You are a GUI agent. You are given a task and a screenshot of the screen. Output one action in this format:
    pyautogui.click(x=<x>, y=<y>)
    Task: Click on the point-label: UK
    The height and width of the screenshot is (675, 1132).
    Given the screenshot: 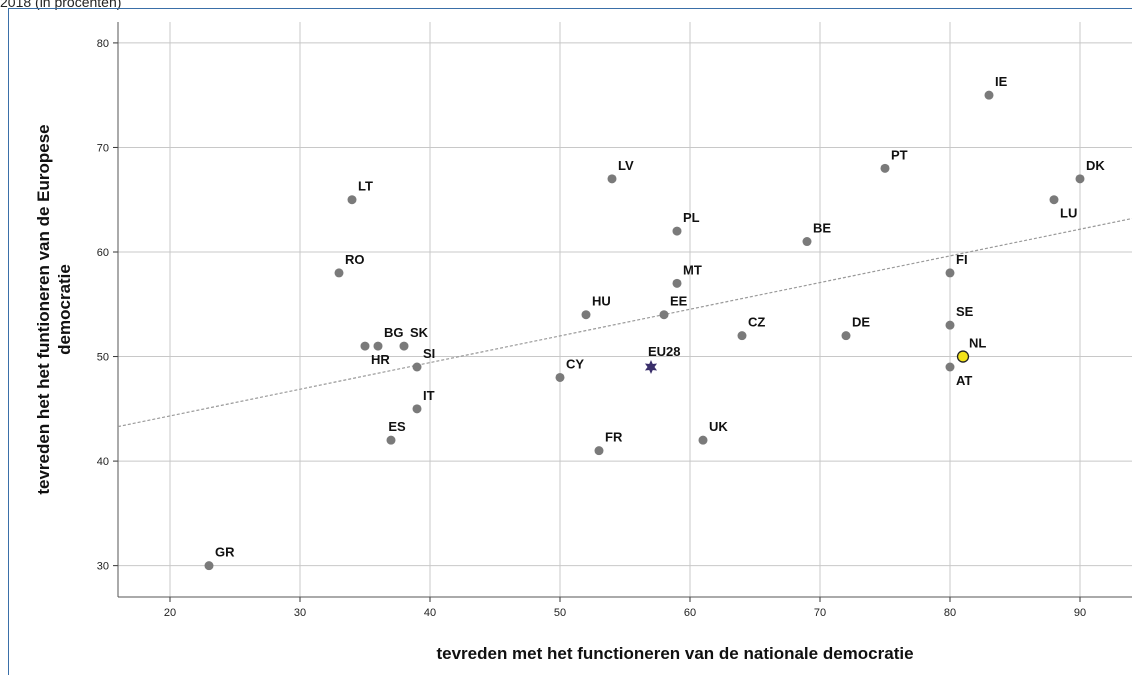 What is the action you would take?
    pyautogui.click(x=718, y=426)
    